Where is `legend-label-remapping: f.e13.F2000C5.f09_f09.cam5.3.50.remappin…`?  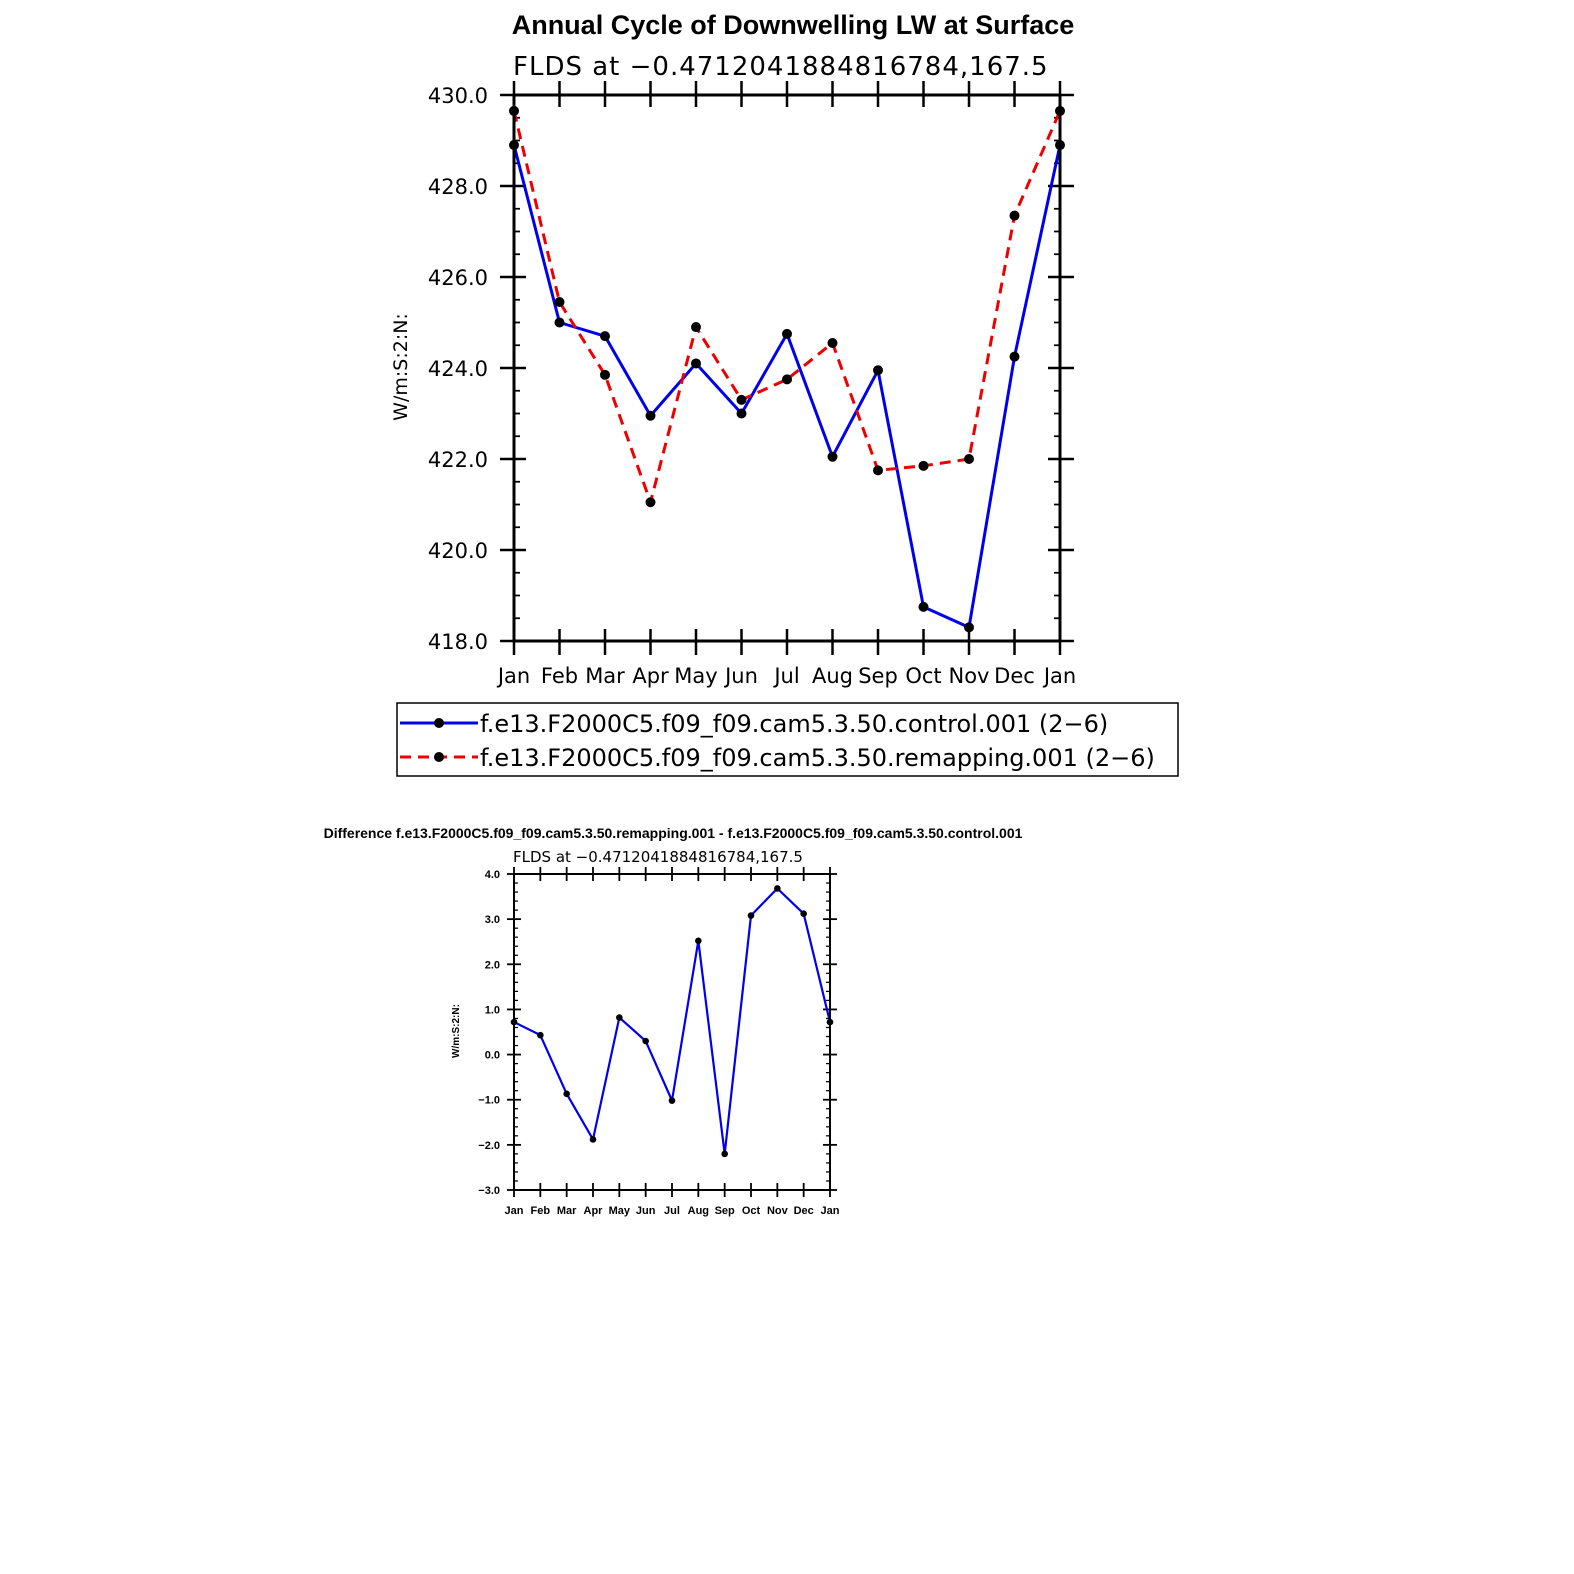 legend-label-remapping: f.e13.F2000C5.f09_f09.cam5.3.50.remappin… is located at coordinates (817, 758).